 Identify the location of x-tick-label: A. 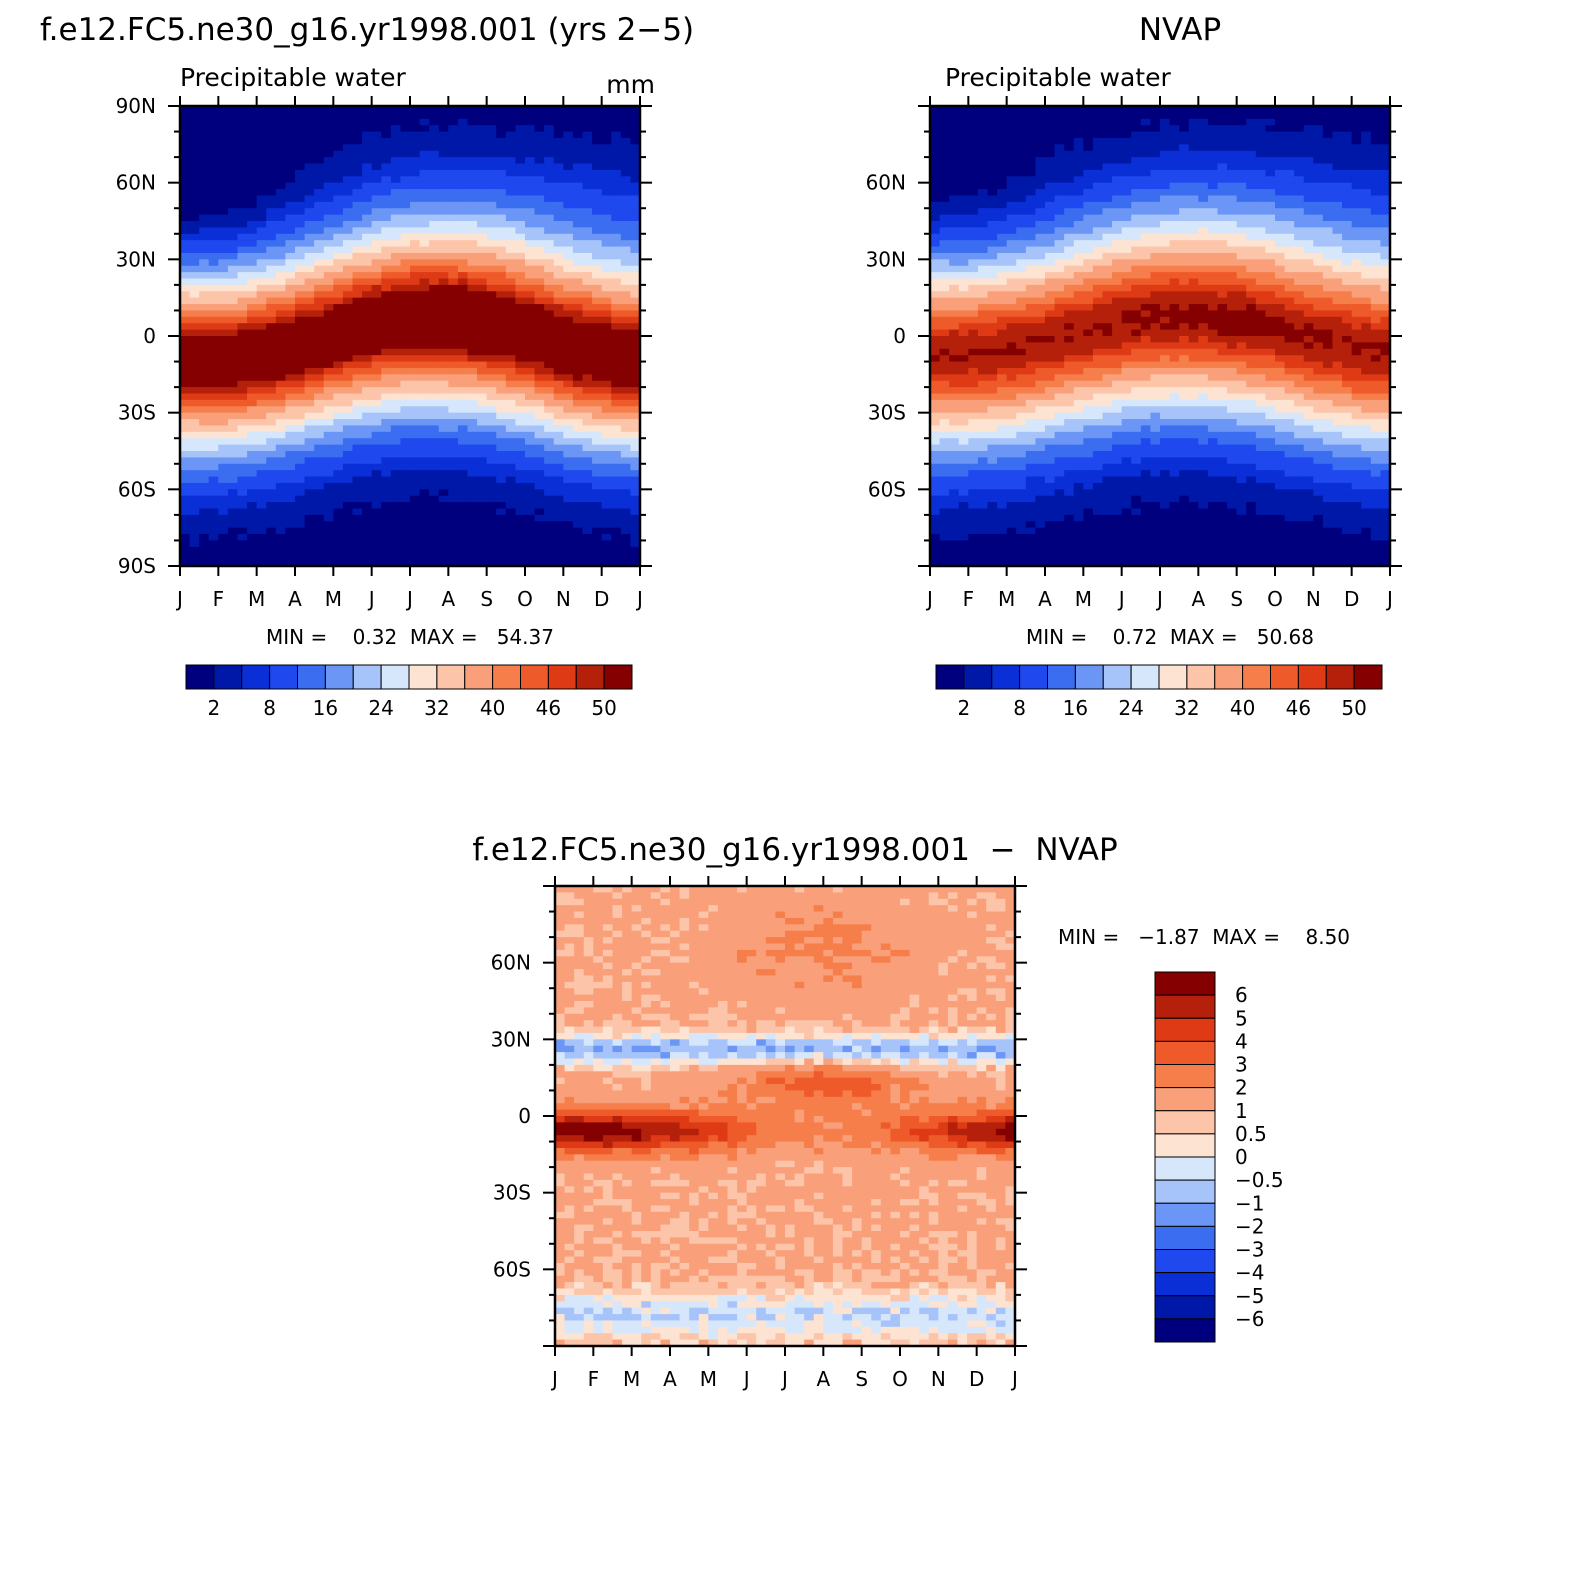
(448, 599).